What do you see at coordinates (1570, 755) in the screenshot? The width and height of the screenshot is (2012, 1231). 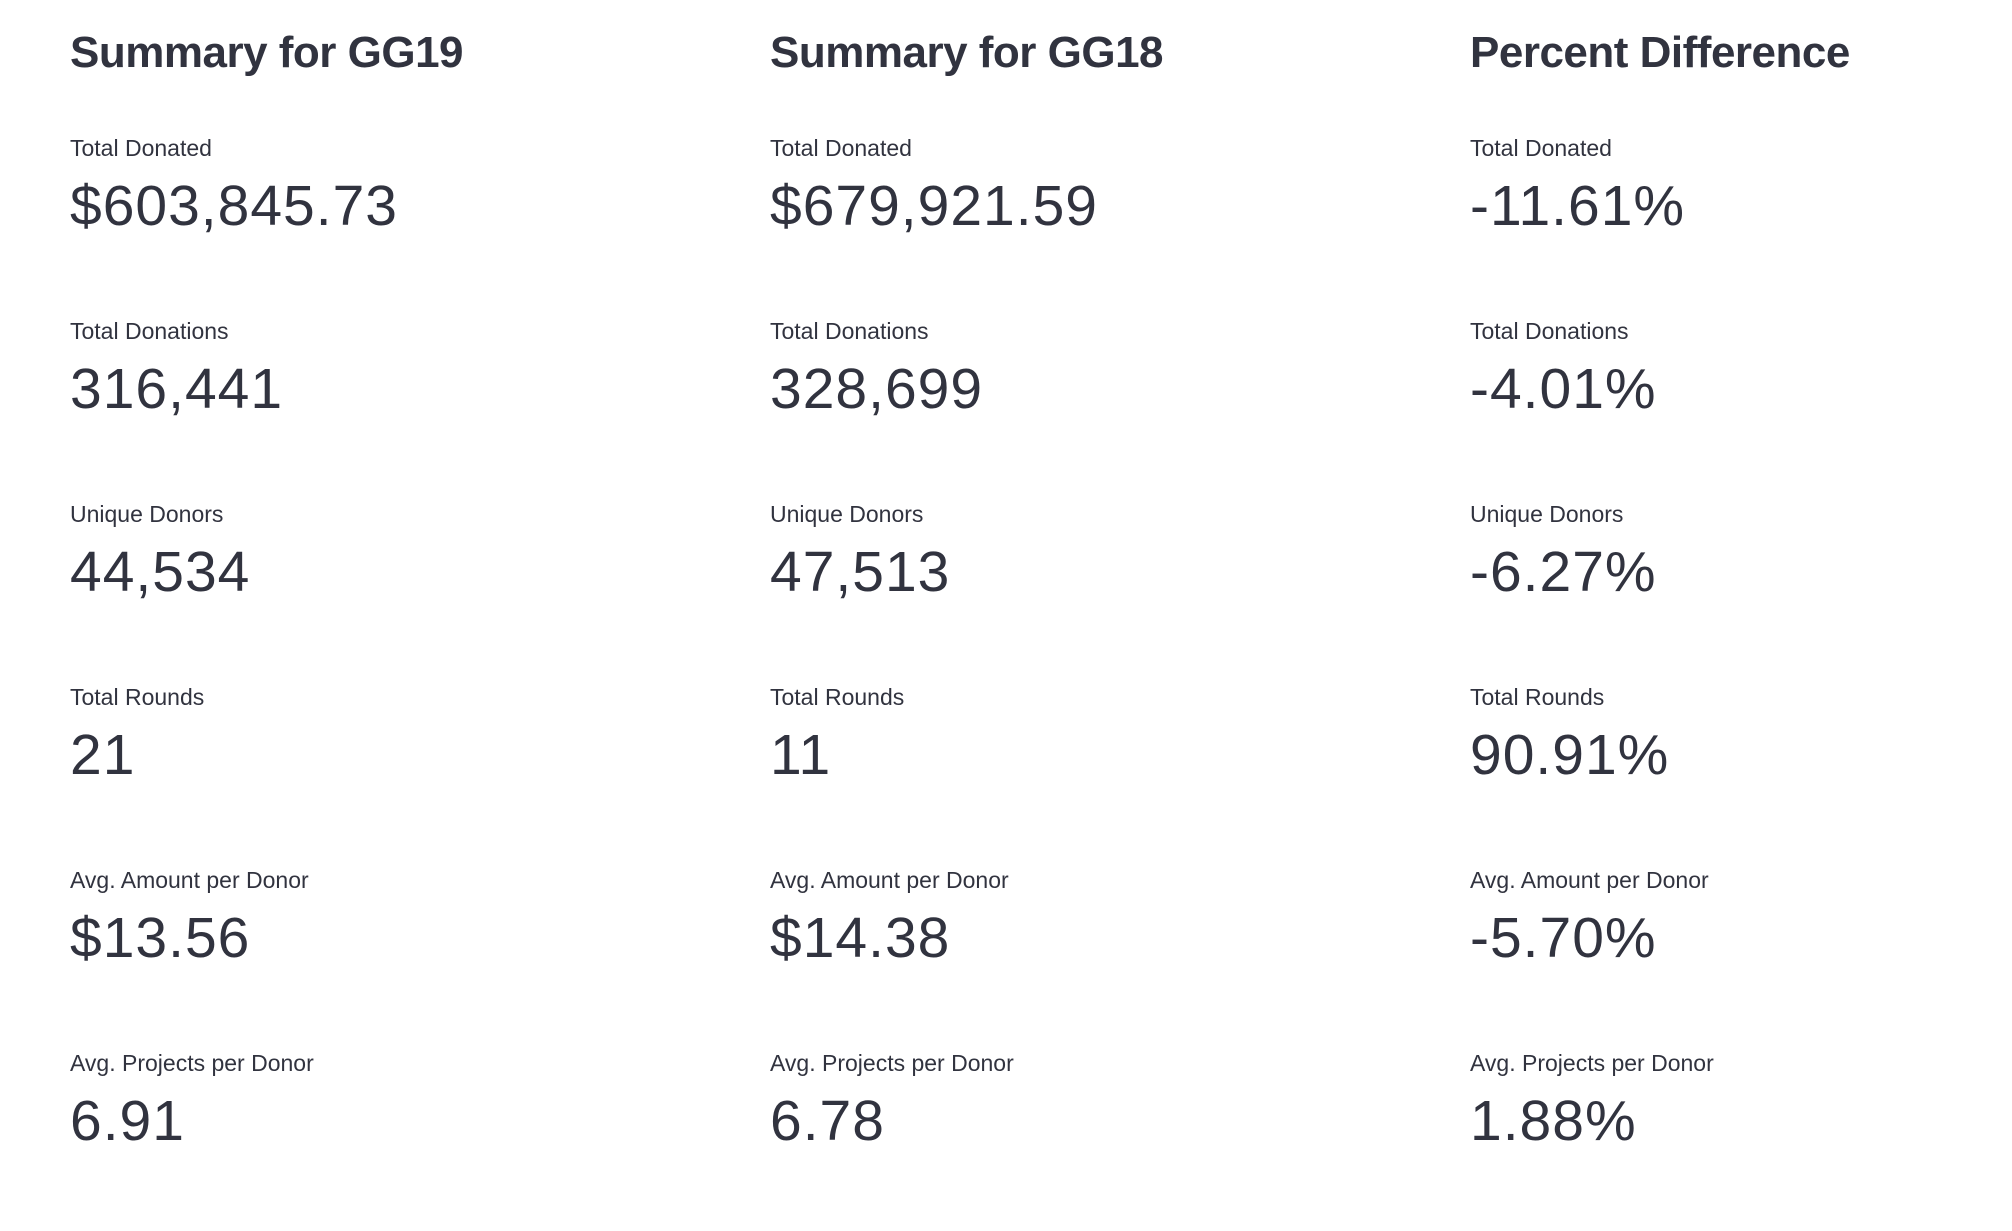 I see `metric-value: 90.91%` at bounding box center [1570, 755].